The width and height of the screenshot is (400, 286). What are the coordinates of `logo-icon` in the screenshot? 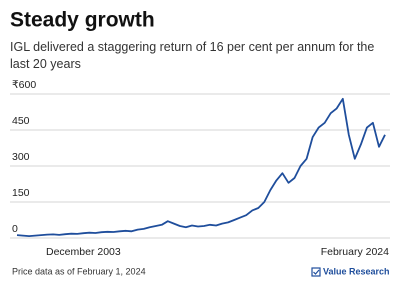 It's located at (316, 272).